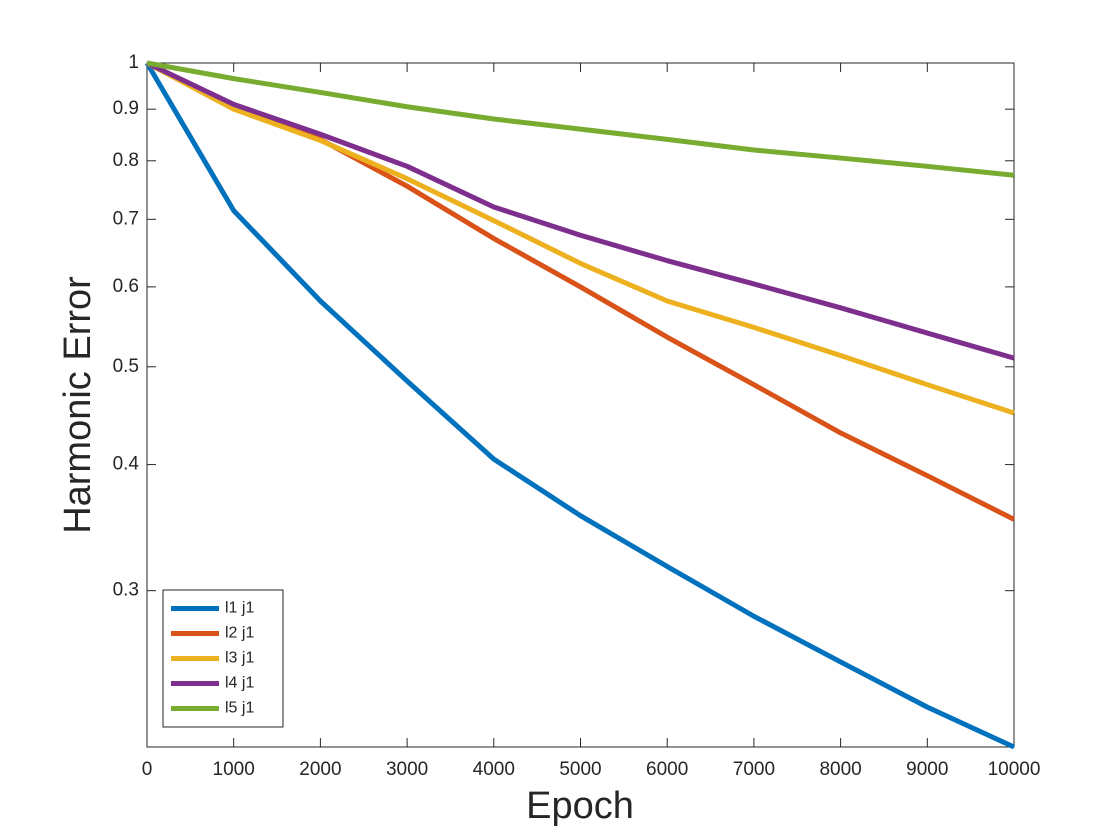  Describe the element at coordinates (494, 769) in the screenshot. I see `x-tick-label: 4000` at that location.